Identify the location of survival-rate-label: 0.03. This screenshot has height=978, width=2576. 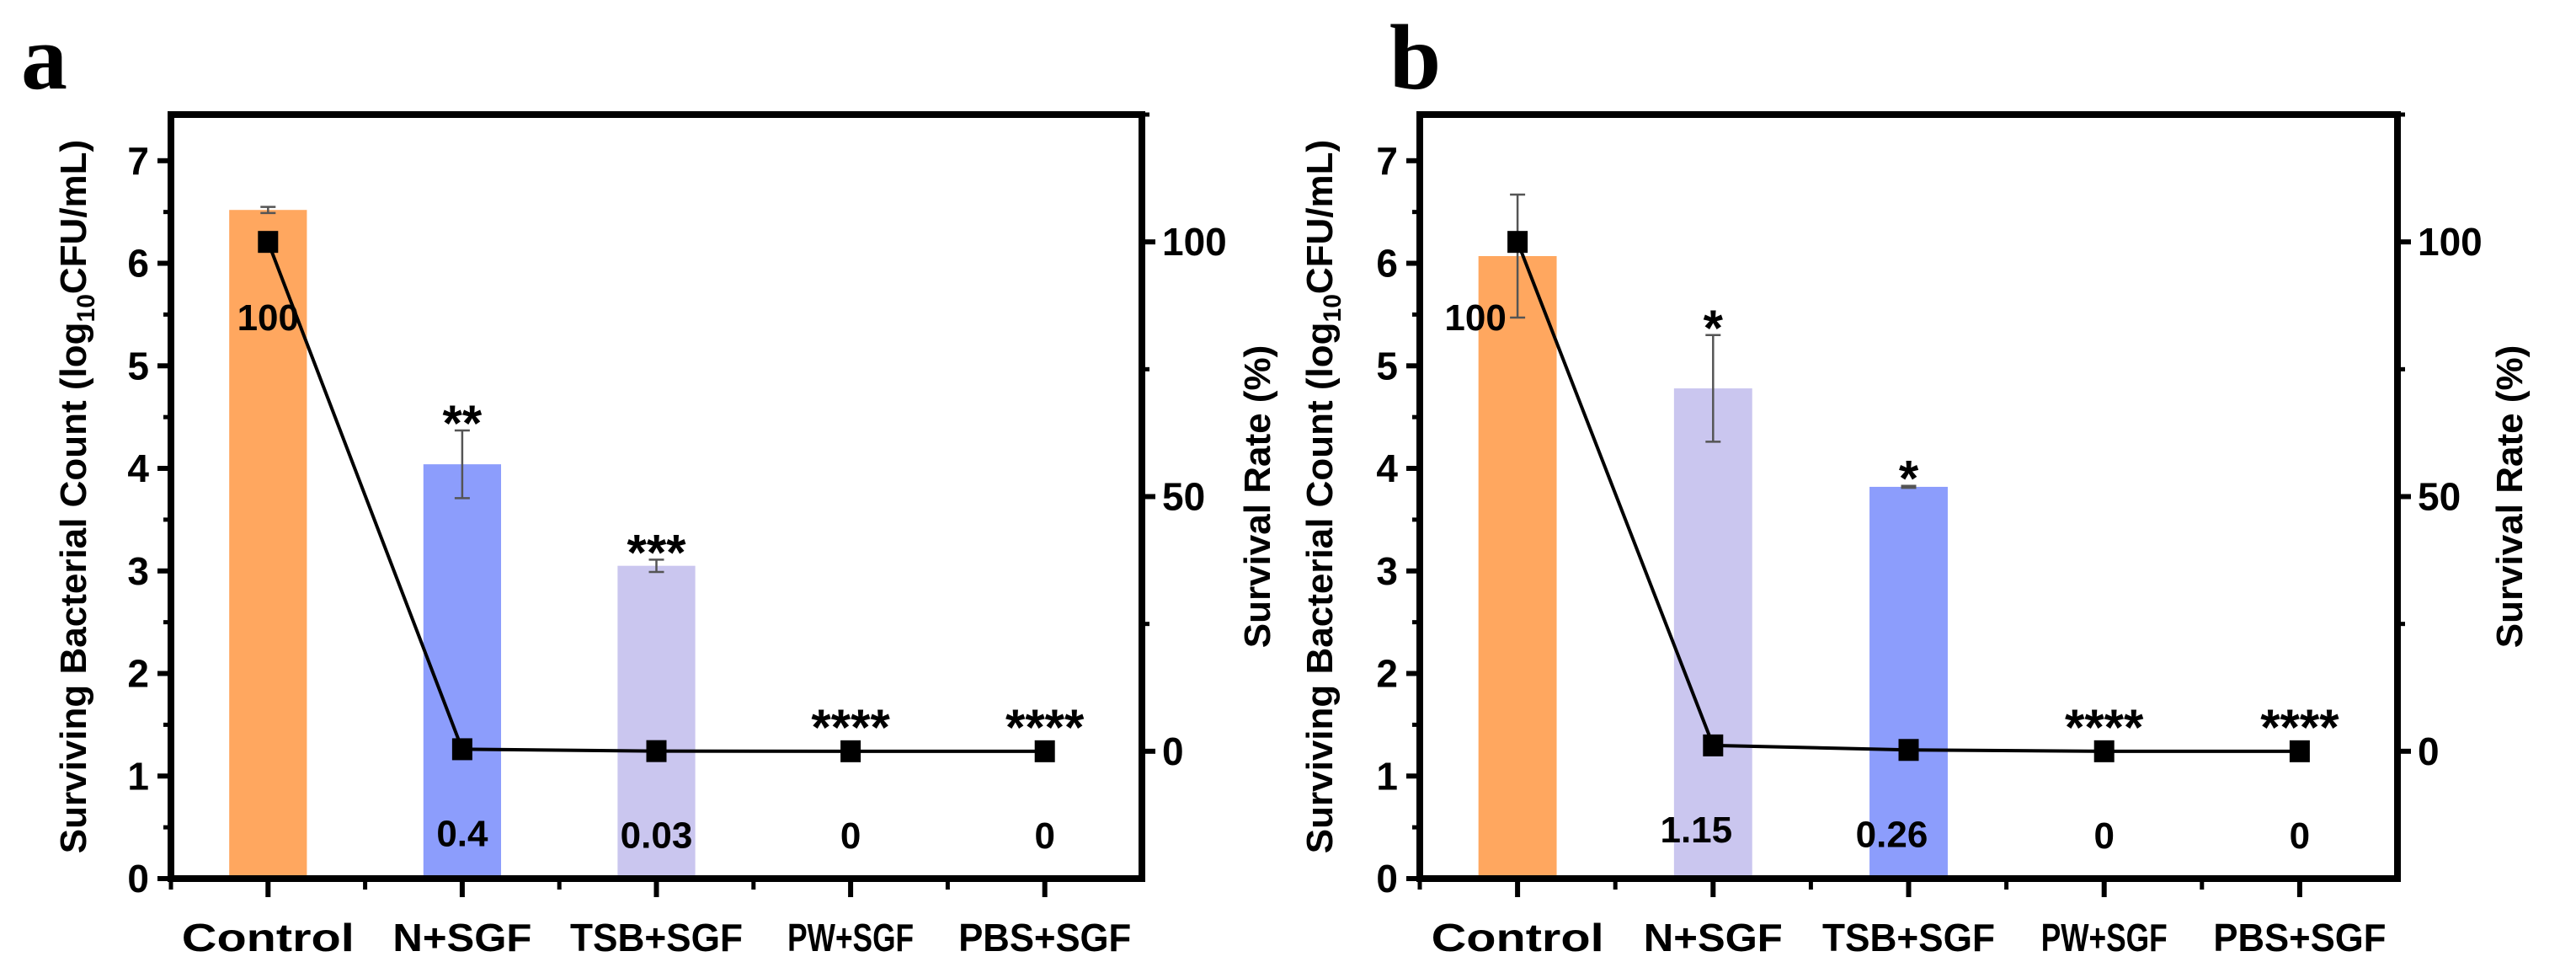
(657, 836).